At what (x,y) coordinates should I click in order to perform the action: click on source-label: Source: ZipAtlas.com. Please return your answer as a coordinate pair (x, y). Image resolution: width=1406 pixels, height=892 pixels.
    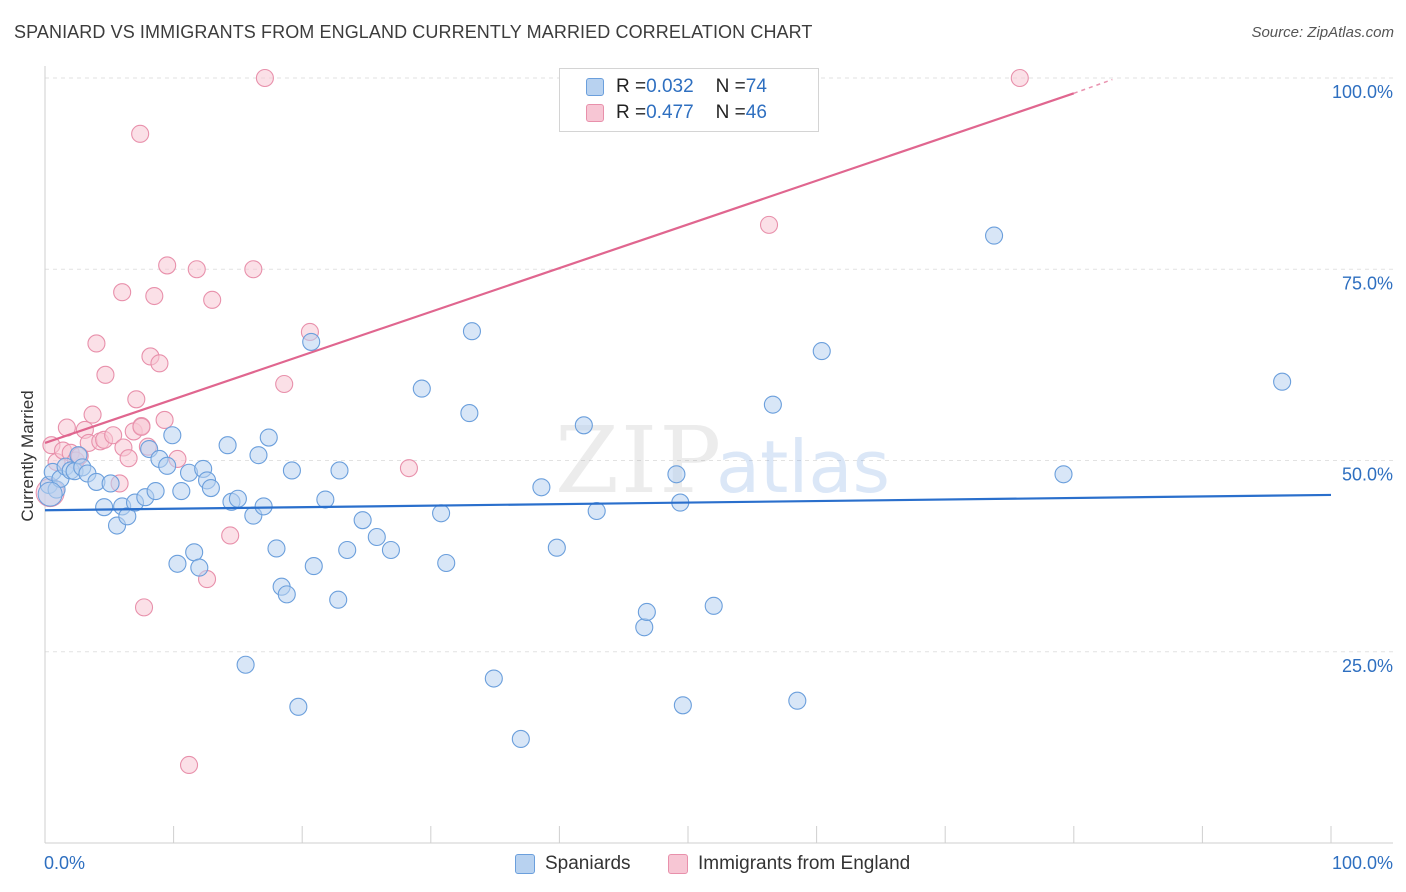
    Looking at the image, I should click on (1322, 32).